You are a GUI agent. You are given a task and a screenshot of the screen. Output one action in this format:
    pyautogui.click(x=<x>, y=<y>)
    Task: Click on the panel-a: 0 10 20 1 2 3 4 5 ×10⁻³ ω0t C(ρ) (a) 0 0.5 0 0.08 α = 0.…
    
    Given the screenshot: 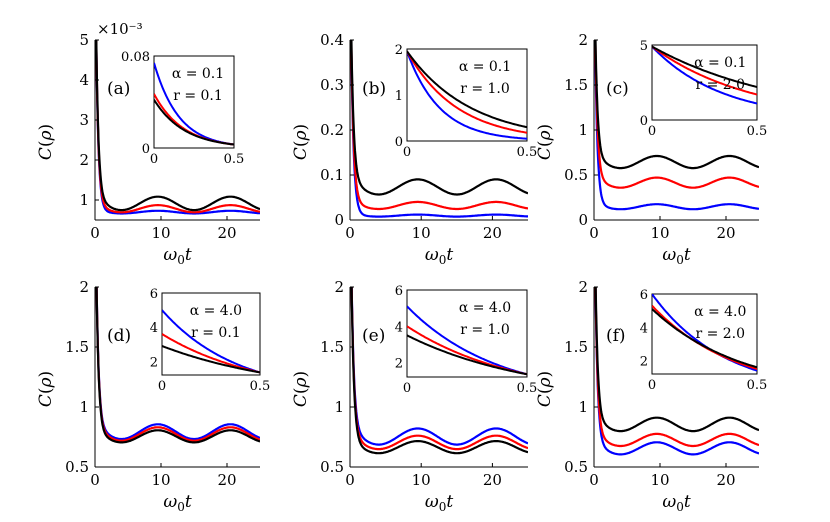 What is the action you would take?
    pyautogui.click(x=148, y=143)
    